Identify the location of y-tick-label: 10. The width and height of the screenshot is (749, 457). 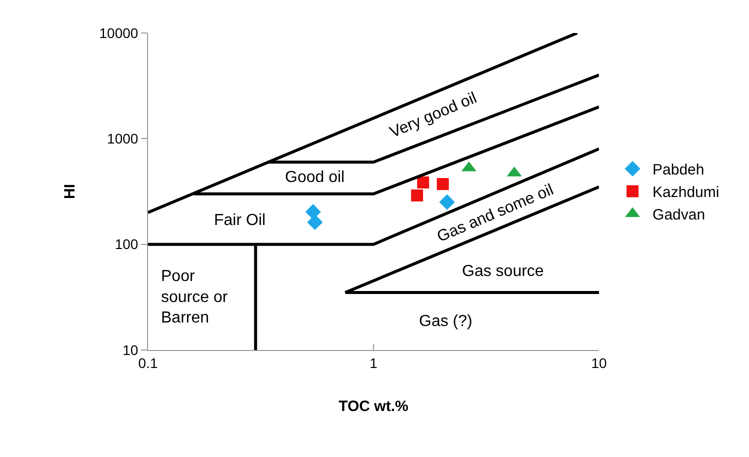
(130, 350).